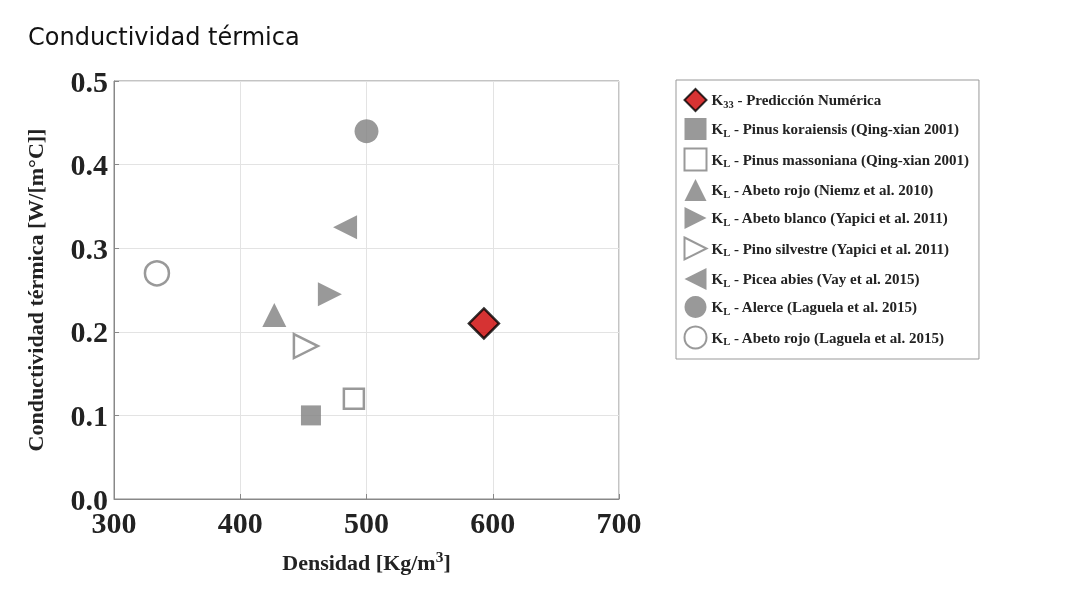 The image size is (1079, 606). Describe the element at coordinates (493, 522) in the screenshot. I see `x-tick-label: 600` at that location.